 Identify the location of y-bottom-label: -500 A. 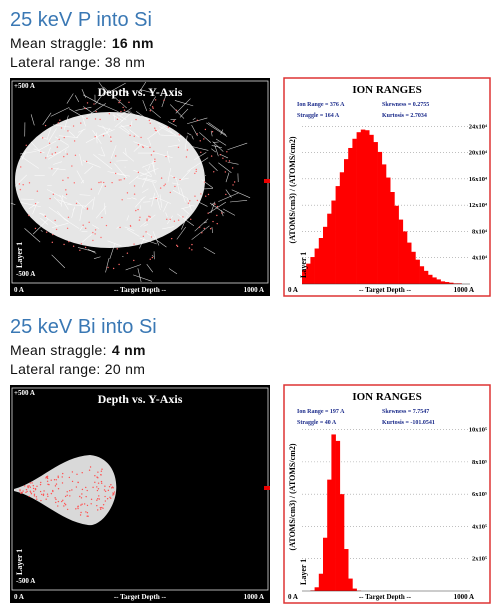
(25, 274).